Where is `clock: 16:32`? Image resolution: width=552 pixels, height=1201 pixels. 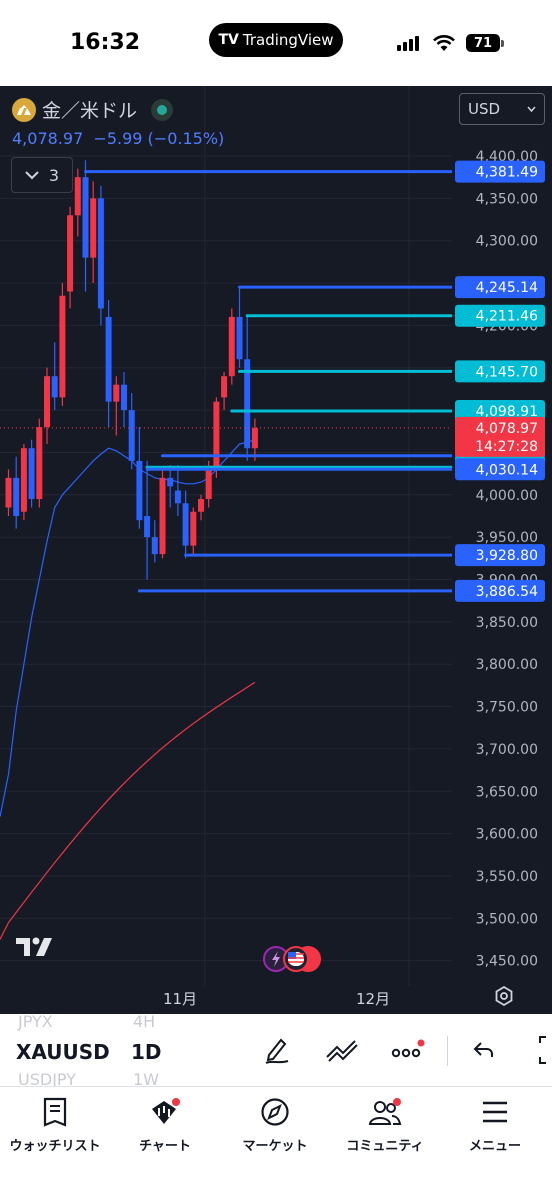 clock: 16:32 is located at coordinates (105, 42).